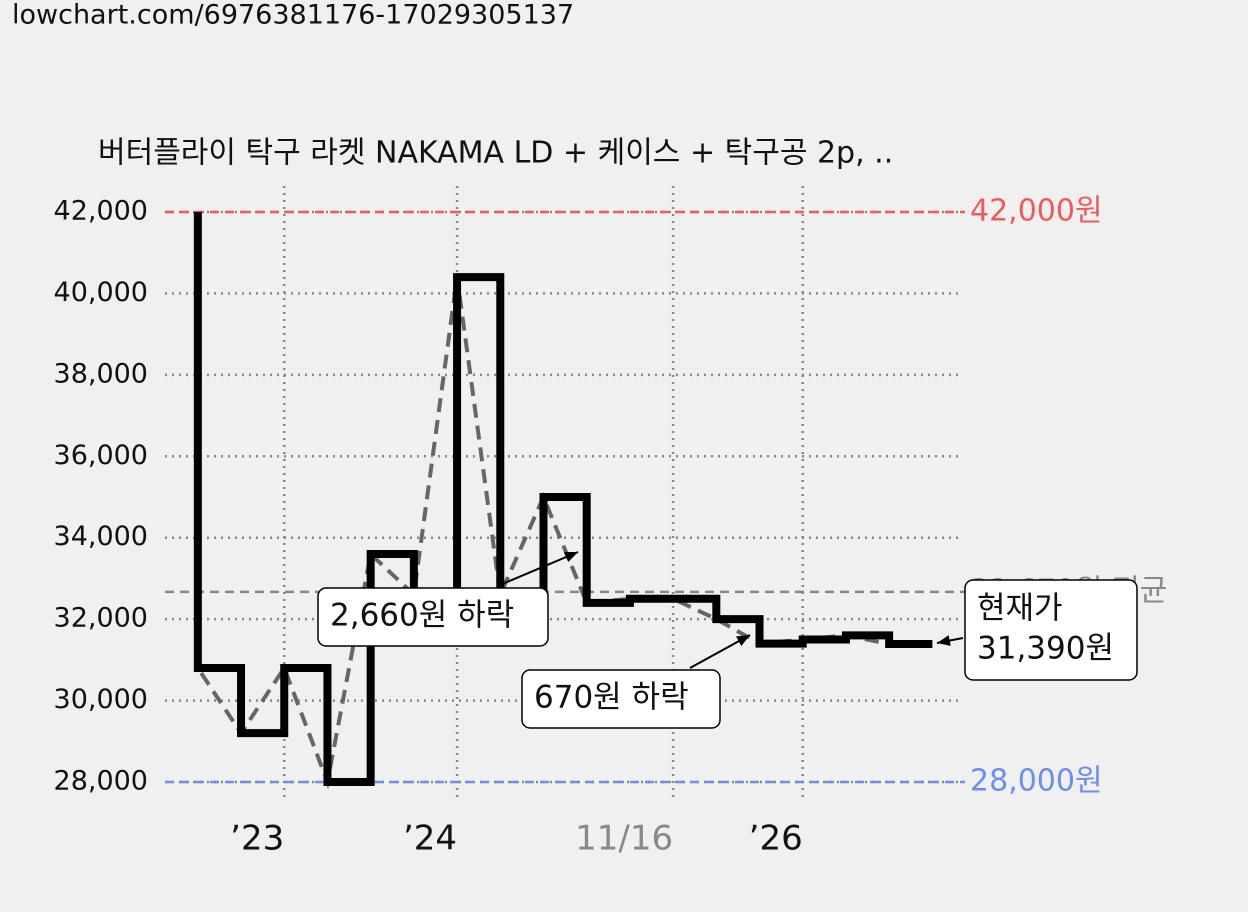  I want to click on x-tick-label: ’26, so click(776, 839).